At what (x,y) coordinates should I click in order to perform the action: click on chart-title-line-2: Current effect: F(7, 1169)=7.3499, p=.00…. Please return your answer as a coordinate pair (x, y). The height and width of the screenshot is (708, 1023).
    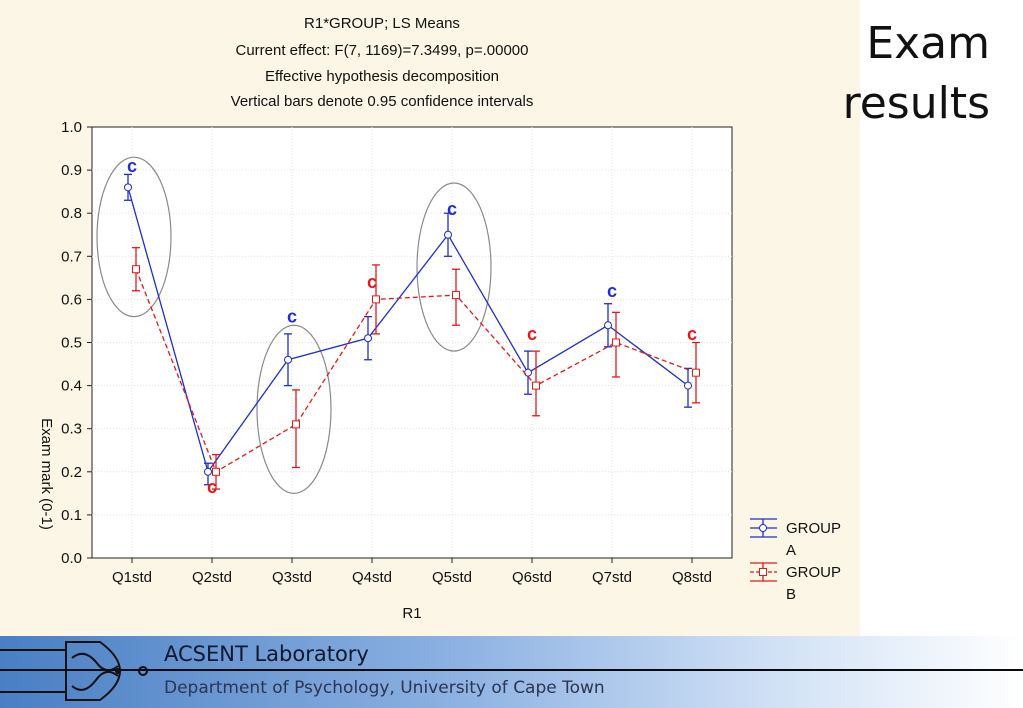
    Looking at the image, I should click on (382, 50).